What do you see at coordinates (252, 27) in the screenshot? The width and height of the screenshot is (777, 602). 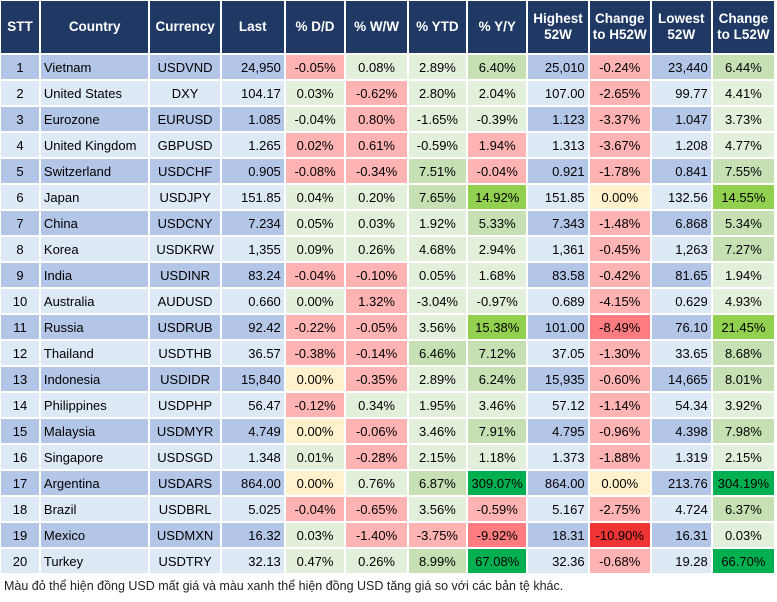 I see `header-last: Last` at bounding box center [252, 27].